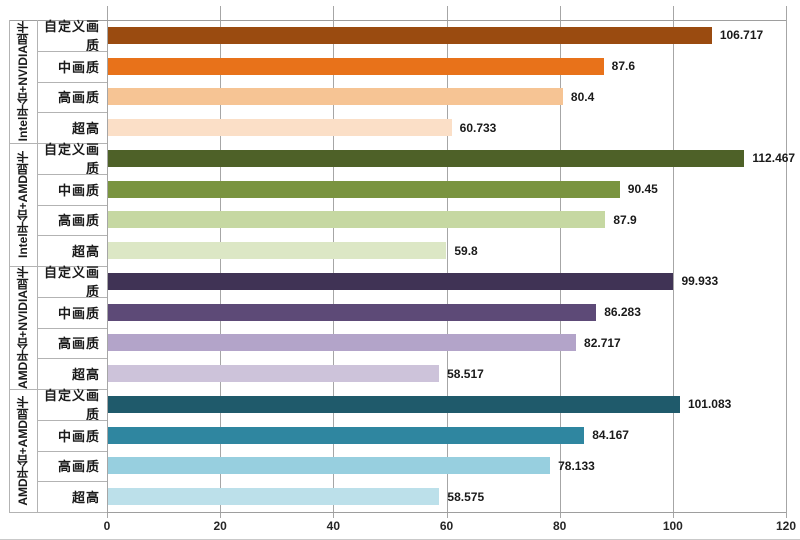  I want to click on x-axis-tick-label: 0, so click(107, 526).